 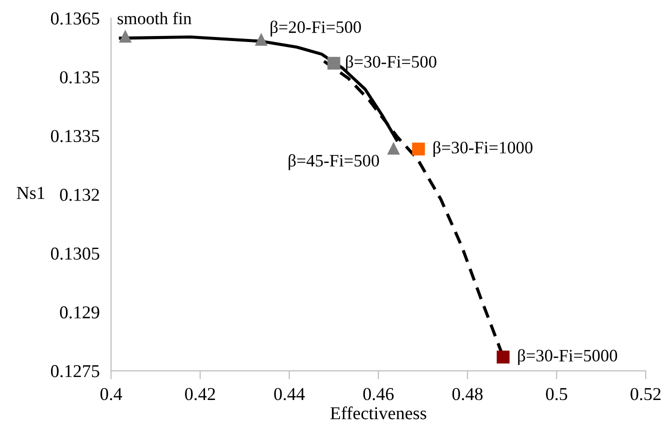 I want to click on y-tick-label: 0.1305, so click(x=75, y=254).